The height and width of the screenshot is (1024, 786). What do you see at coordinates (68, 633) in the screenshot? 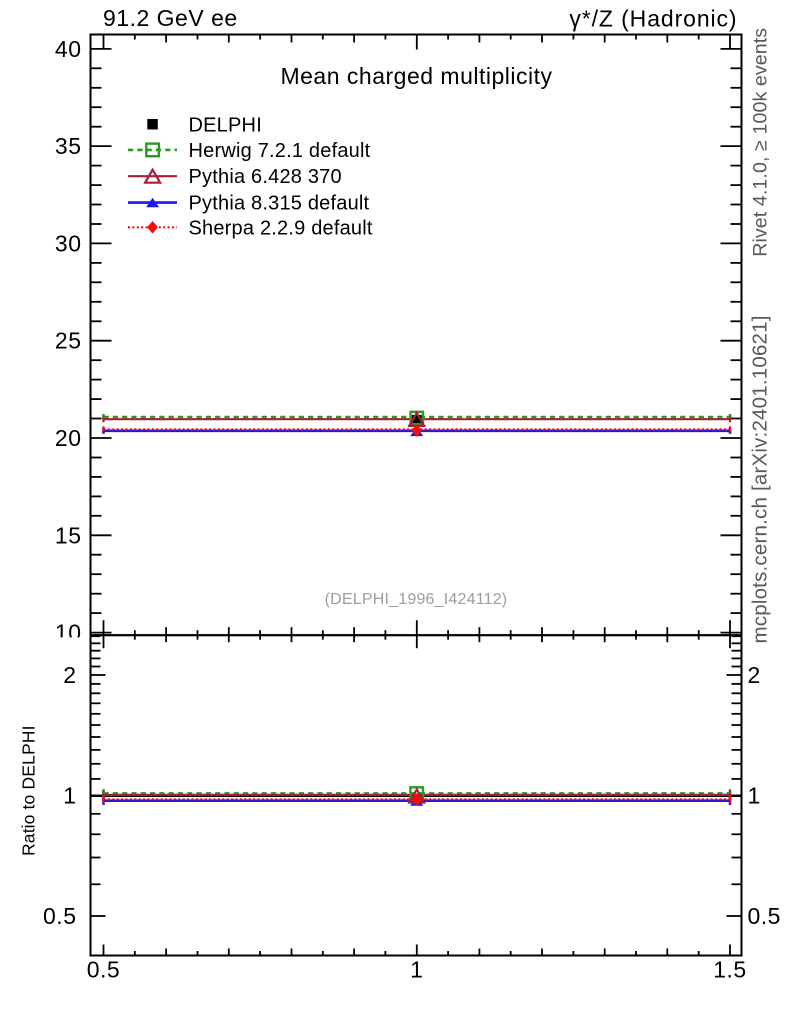
I see `svg-text: 10` at bounding box center [68, 633].